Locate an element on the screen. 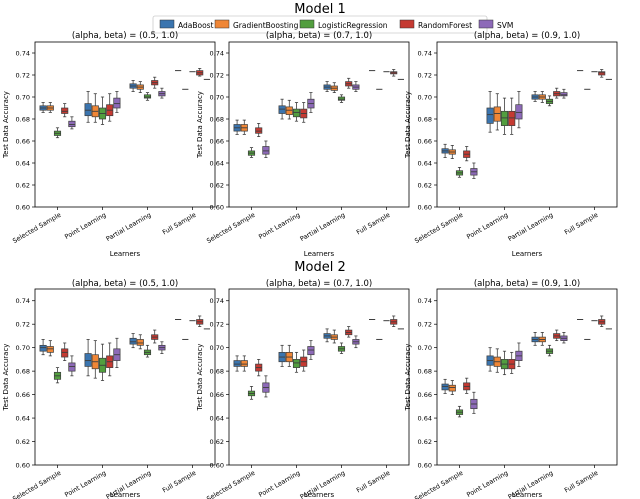  legend-swatch-gradientboosting is located at coordinates (222, 24).